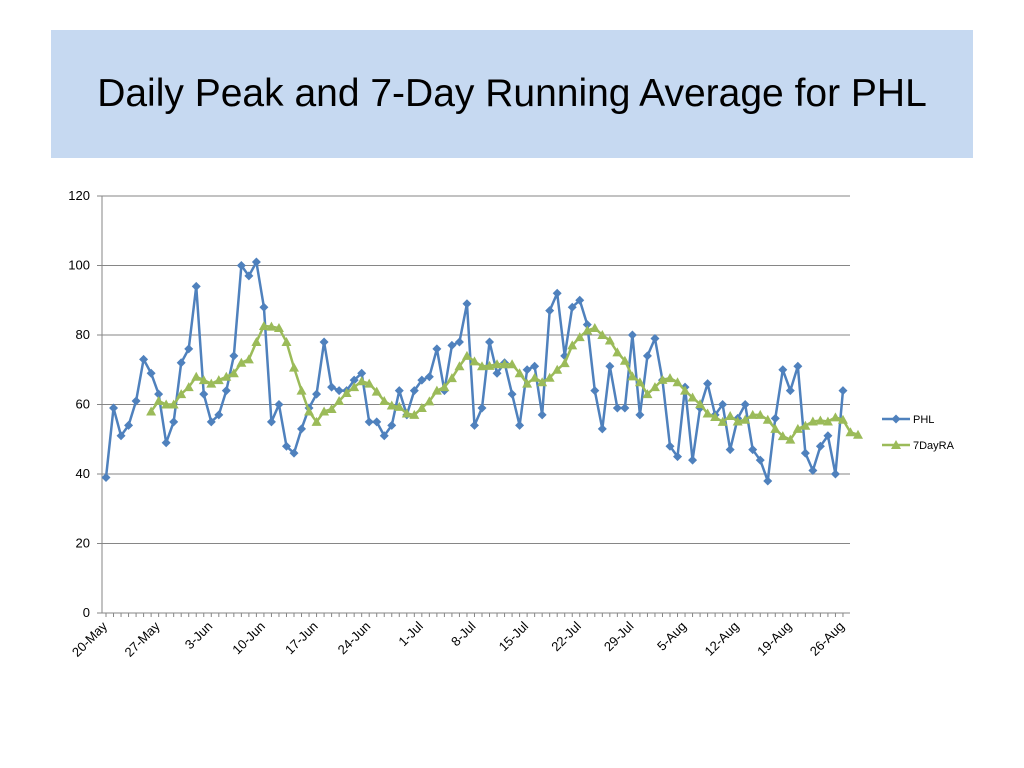 This screenshot has width=1024, height=768. I want to click on legend-marker-7DayRA, so click(896, 444).